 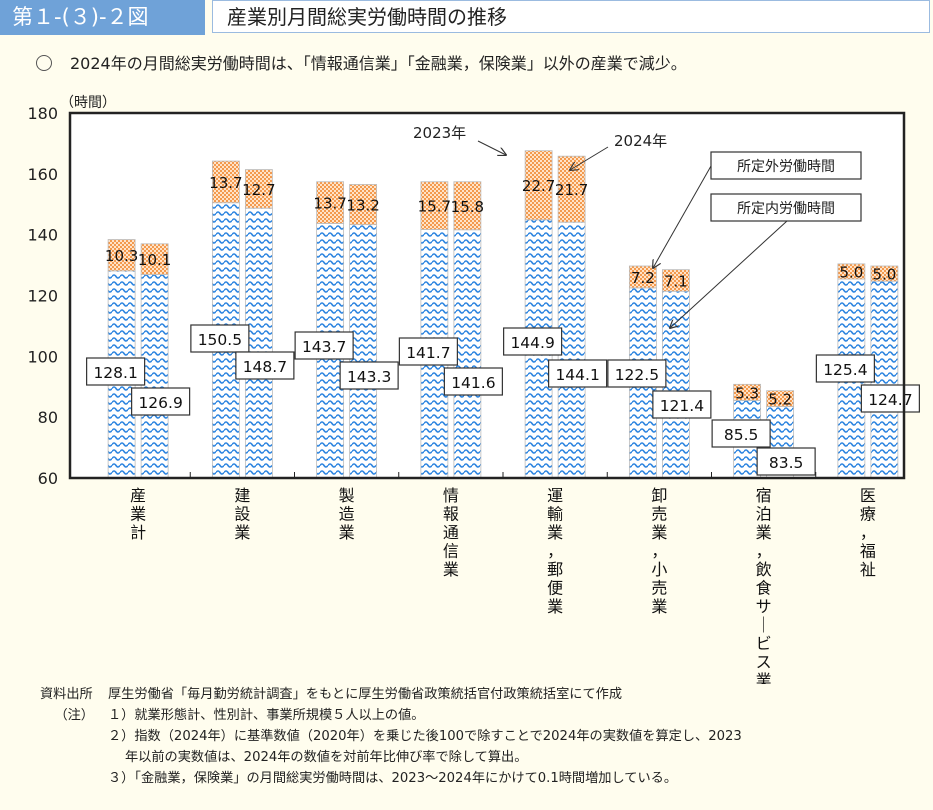 I want to click on source-label: 資料出所, so click(x=66, y=694).